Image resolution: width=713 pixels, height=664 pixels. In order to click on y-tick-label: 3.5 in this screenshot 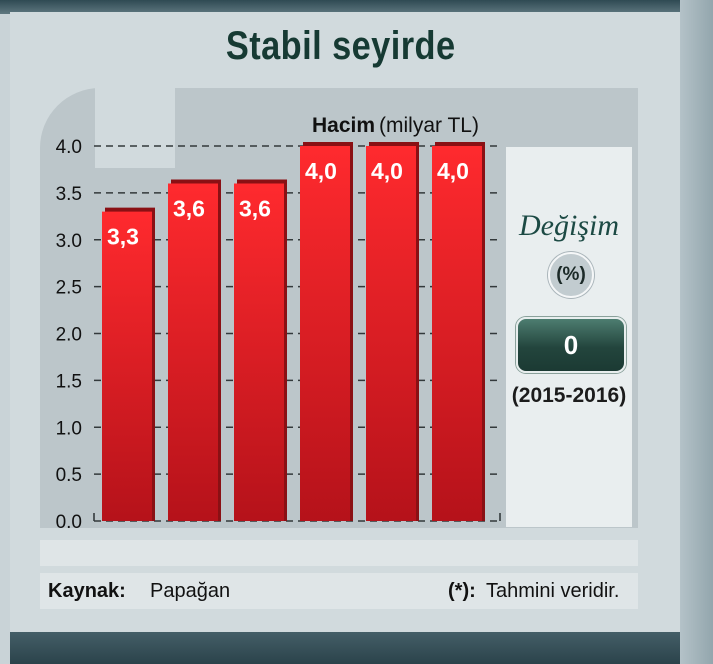, I will do `click(69, 194)`.